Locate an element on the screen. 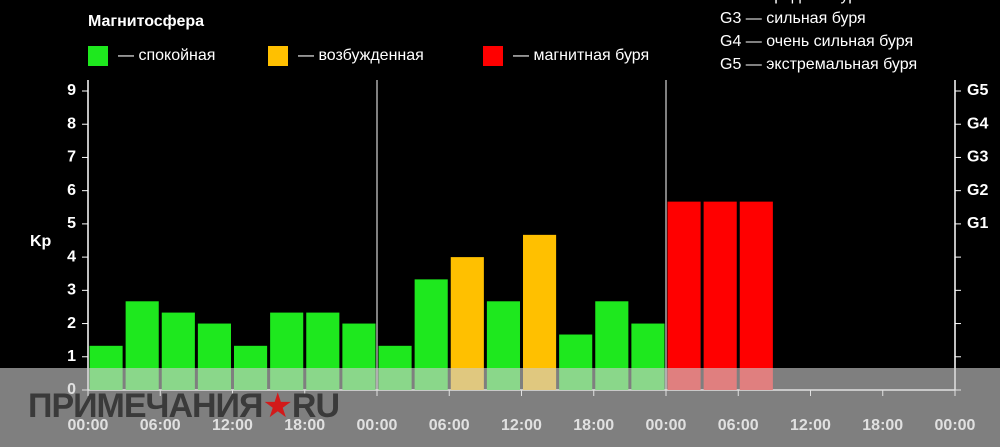 The height and width of the screenshot is (447, 1000). watermark-part: ПРИМЕЧАНИЯ is located at coordinates (145, 406).